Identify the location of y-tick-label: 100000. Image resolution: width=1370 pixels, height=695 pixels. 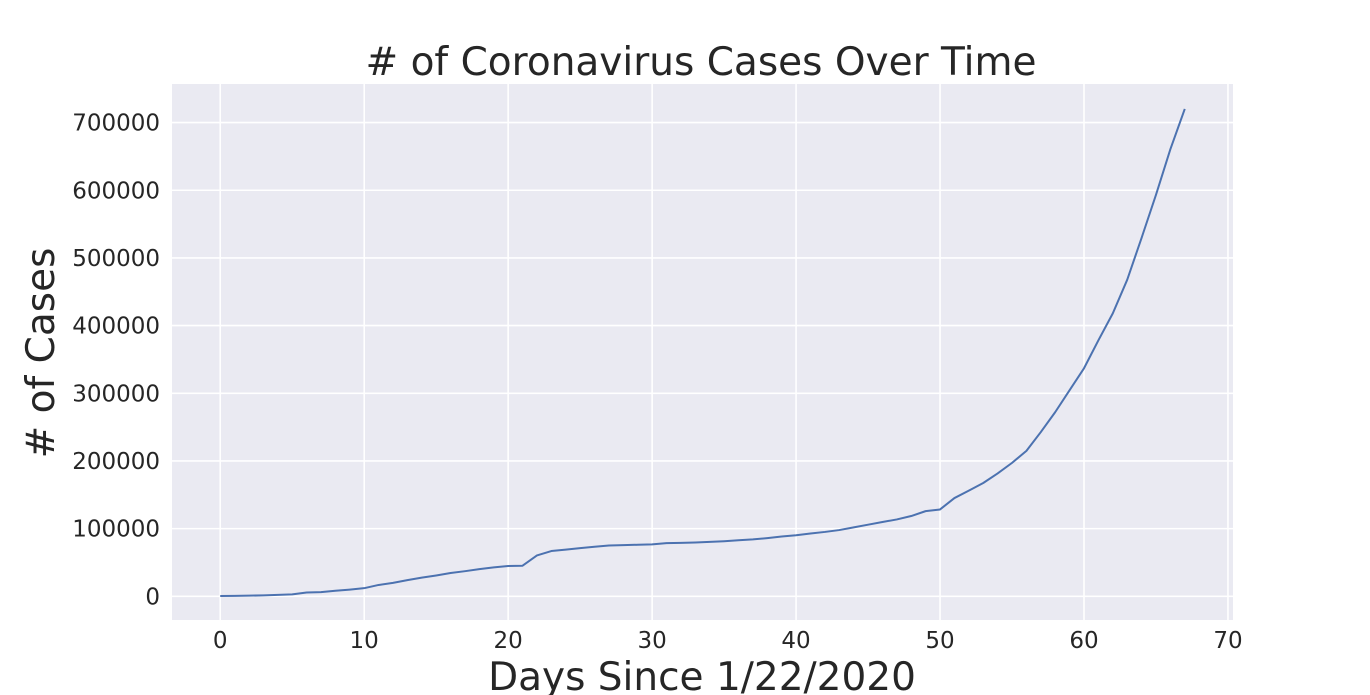
(116, 530).